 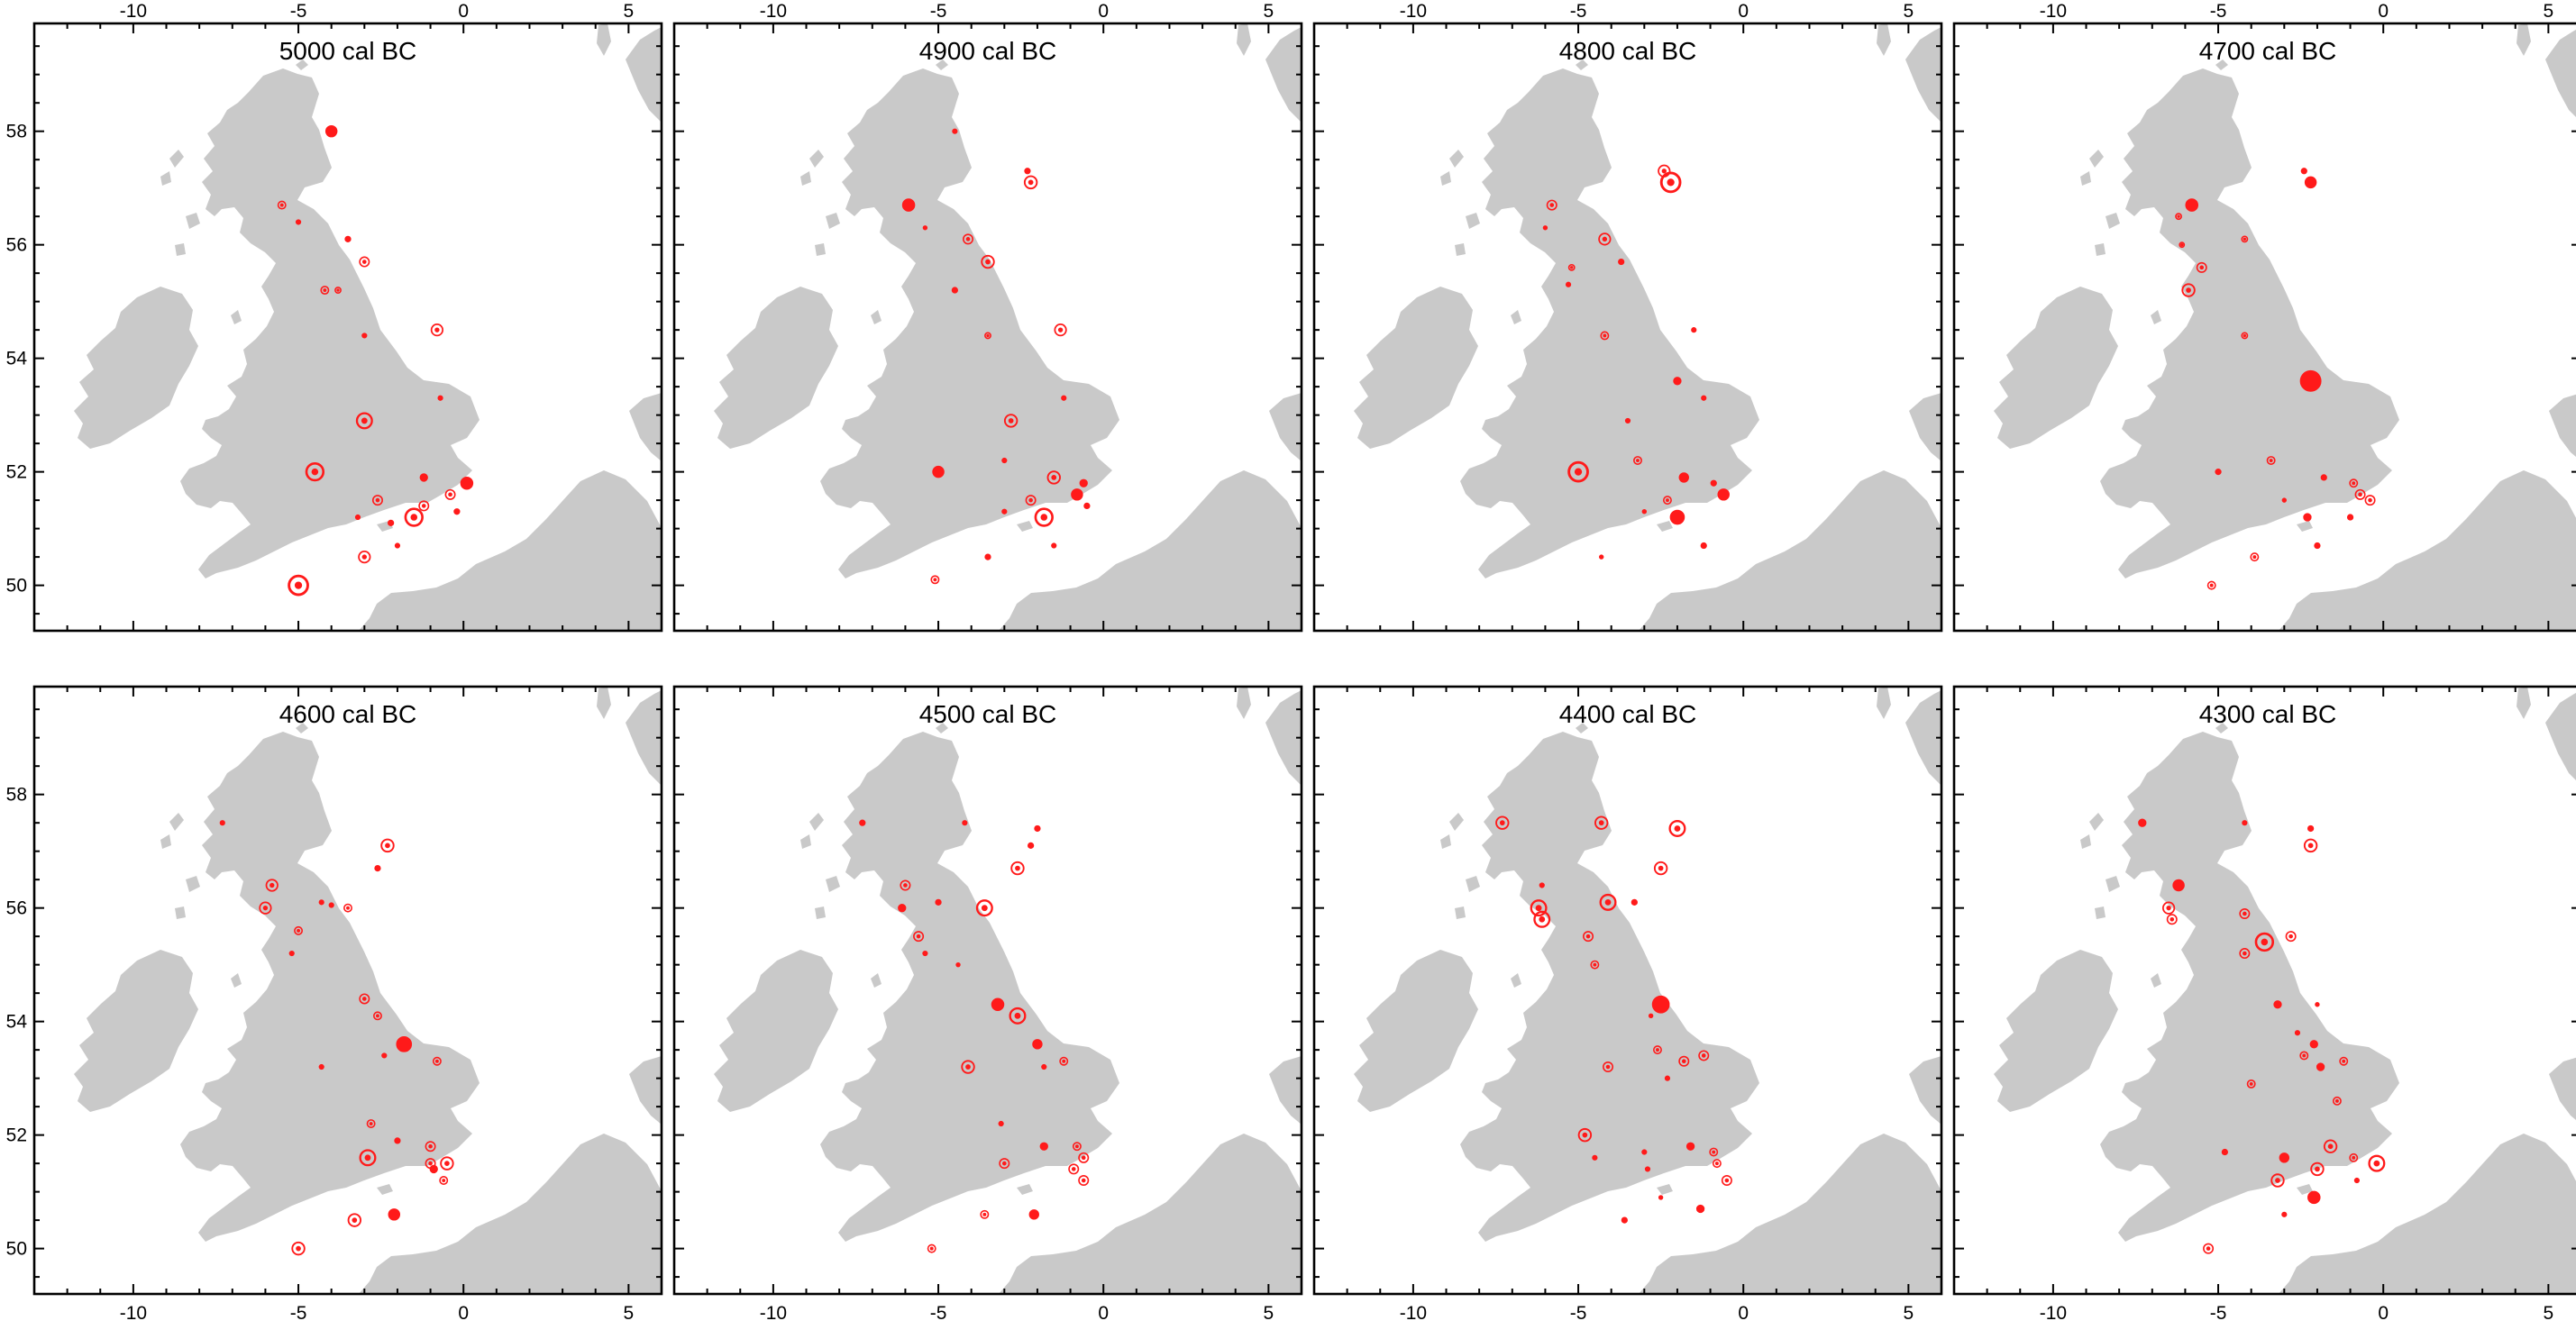 What do you see at coordinates (2053, 11) in the screenshot?
I see `x-tick-label: -10` at bounding box center [2053, 11].